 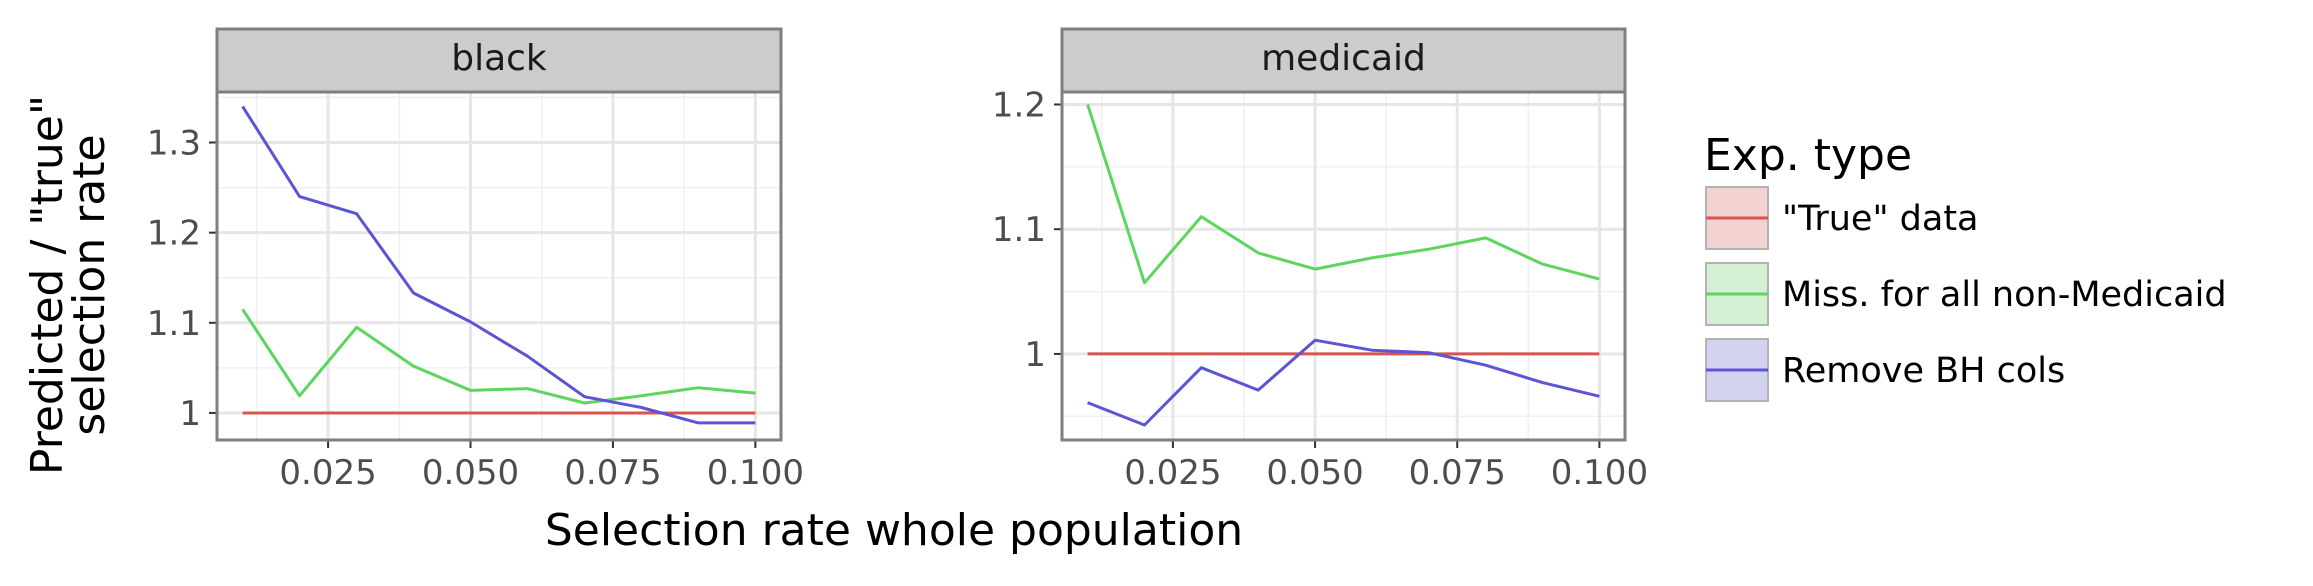 What do you see at coordinates (1923, 371) in the screenshot?
I see `legend-label: Remove BH cols` at bounding box center [1923, 371].